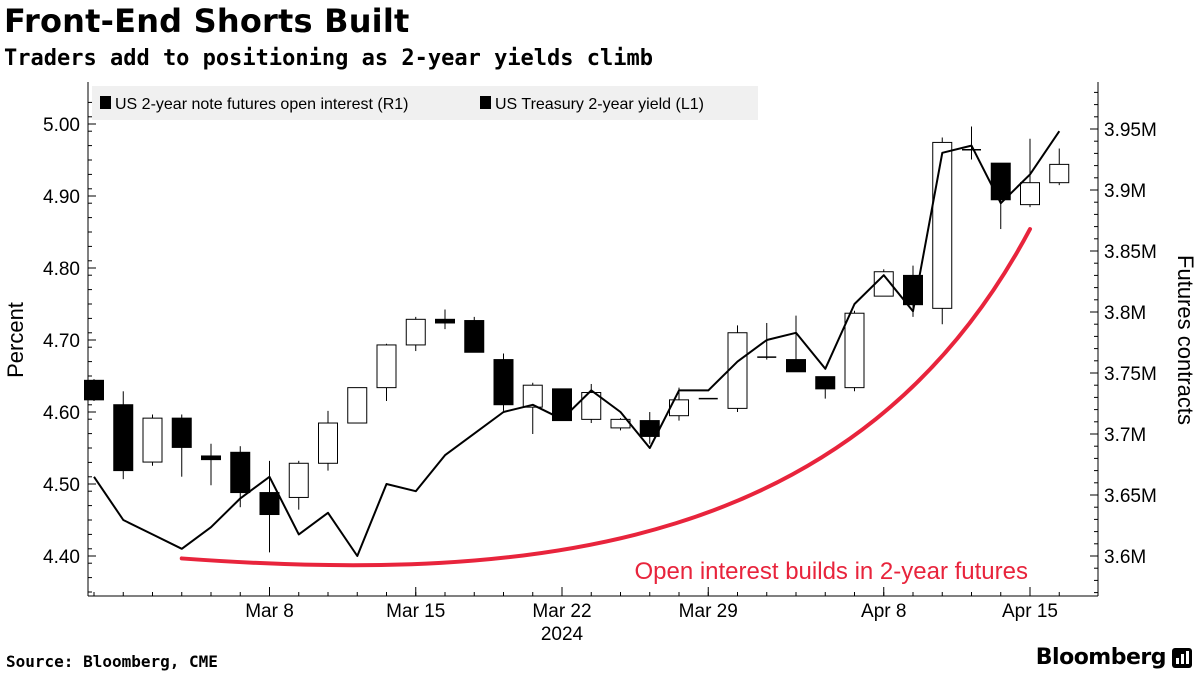  I want to click on left-y-tick-label: 4.90, so click(61, 197).